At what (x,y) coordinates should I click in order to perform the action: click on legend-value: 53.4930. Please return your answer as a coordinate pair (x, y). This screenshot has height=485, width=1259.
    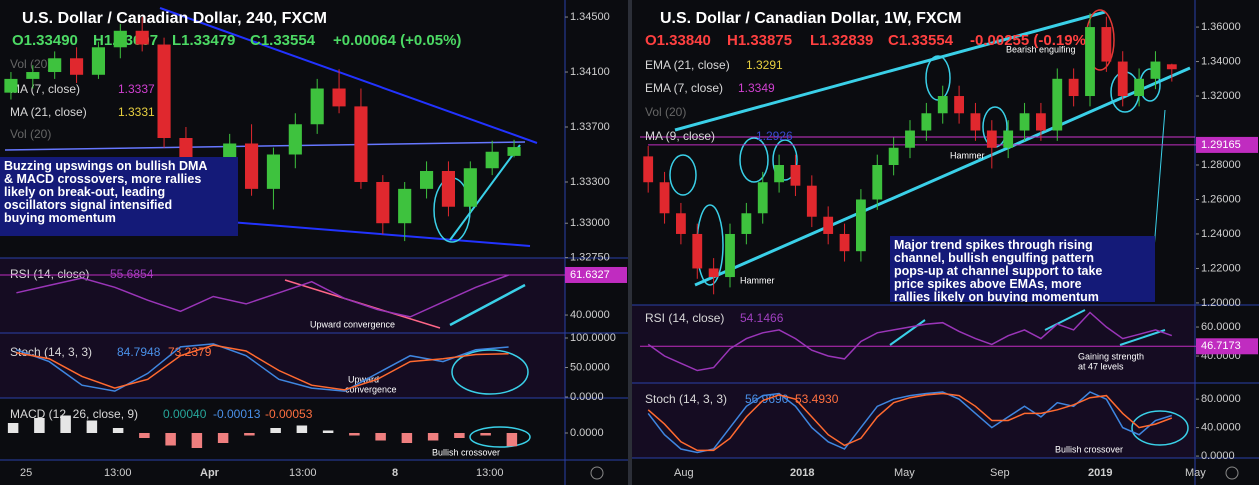
    Looking at the image, I should click on (817, 399).